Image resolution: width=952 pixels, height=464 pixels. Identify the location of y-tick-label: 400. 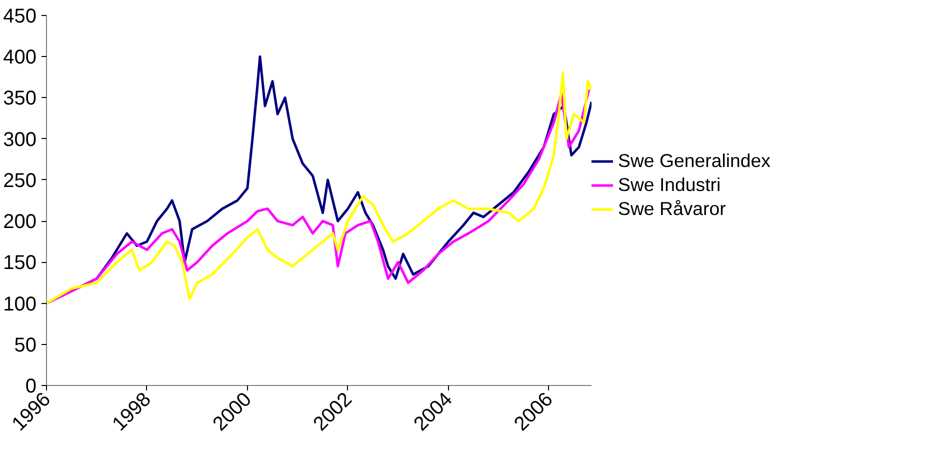
(20, 57).